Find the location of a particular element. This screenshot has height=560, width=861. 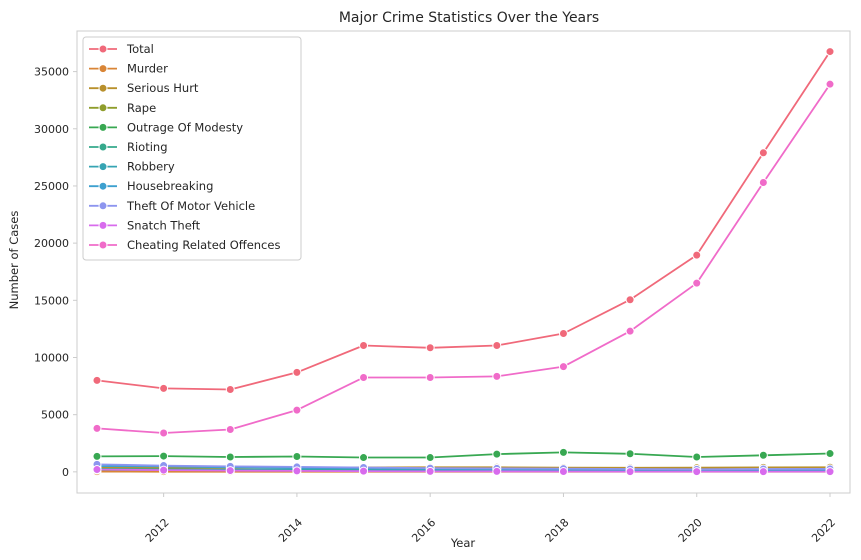

x-tick-label: 2014 is located at coordinates (290, 530).